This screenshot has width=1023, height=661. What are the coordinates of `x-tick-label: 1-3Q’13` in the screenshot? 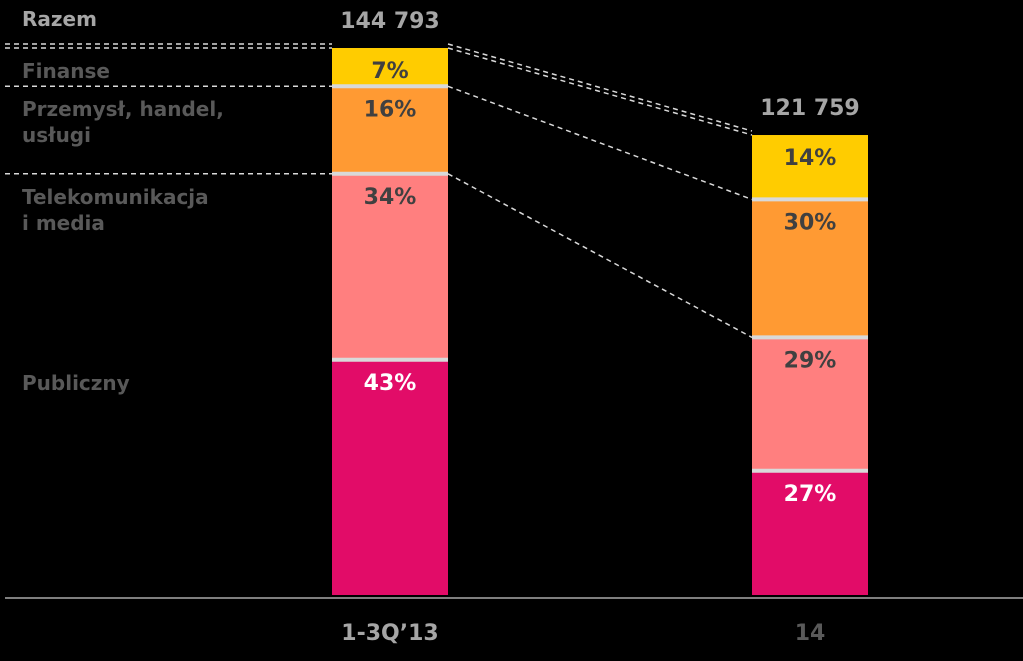 It's located at (389, 633).